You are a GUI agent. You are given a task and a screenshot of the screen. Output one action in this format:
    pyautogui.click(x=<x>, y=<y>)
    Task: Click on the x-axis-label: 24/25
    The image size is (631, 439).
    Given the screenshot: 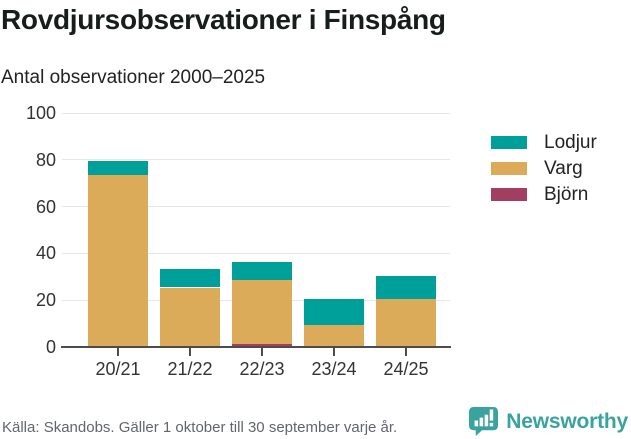 What is the action you would take?
    pyautogui.click(x=406, y=369)
    